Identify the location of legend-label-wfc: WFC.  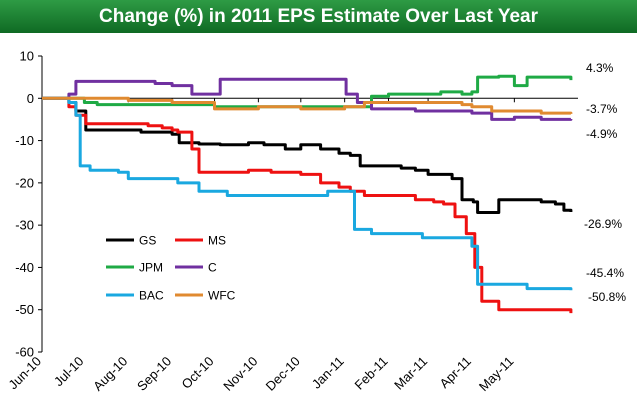
(222, 296).